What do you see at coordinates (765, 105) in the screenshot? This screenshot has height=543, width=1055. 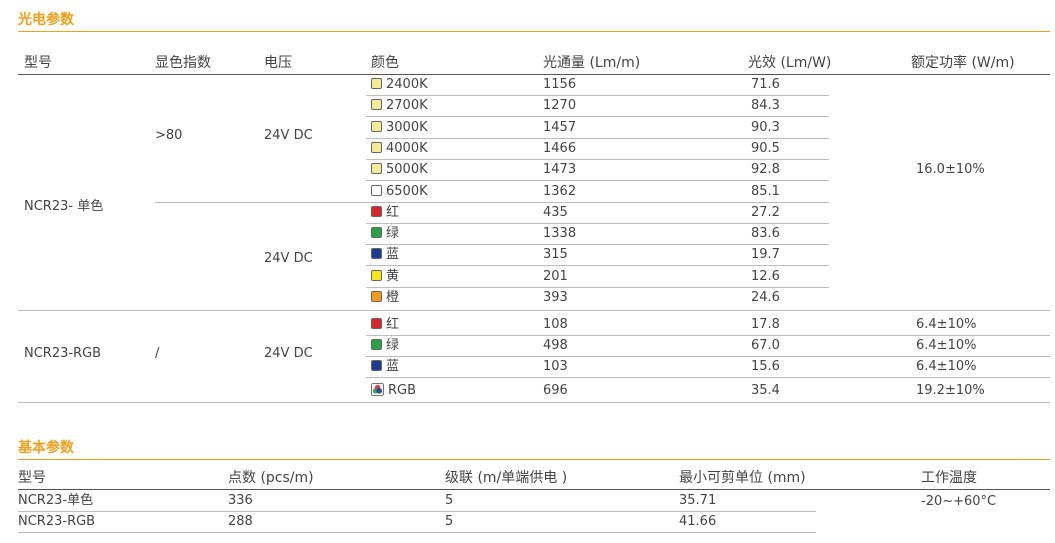 I see `efficacy-cell: 84.3` at bounding box center [765, 105].